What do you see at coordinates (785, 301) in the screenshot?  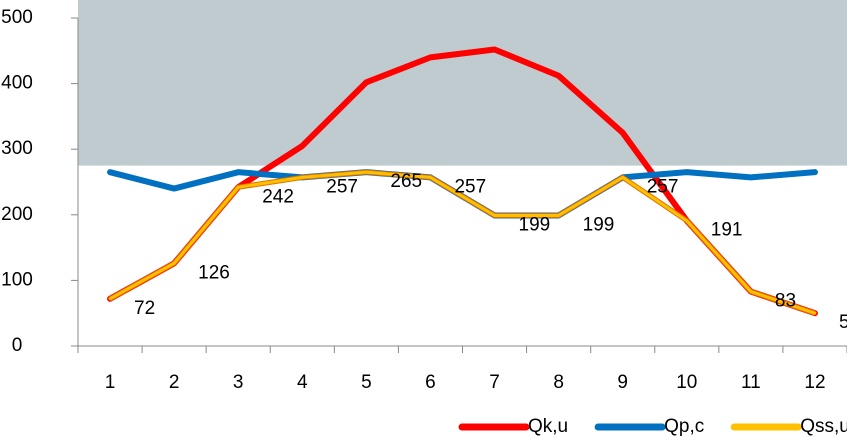 I see `data-label: 83` at bounding box center [785, 301].